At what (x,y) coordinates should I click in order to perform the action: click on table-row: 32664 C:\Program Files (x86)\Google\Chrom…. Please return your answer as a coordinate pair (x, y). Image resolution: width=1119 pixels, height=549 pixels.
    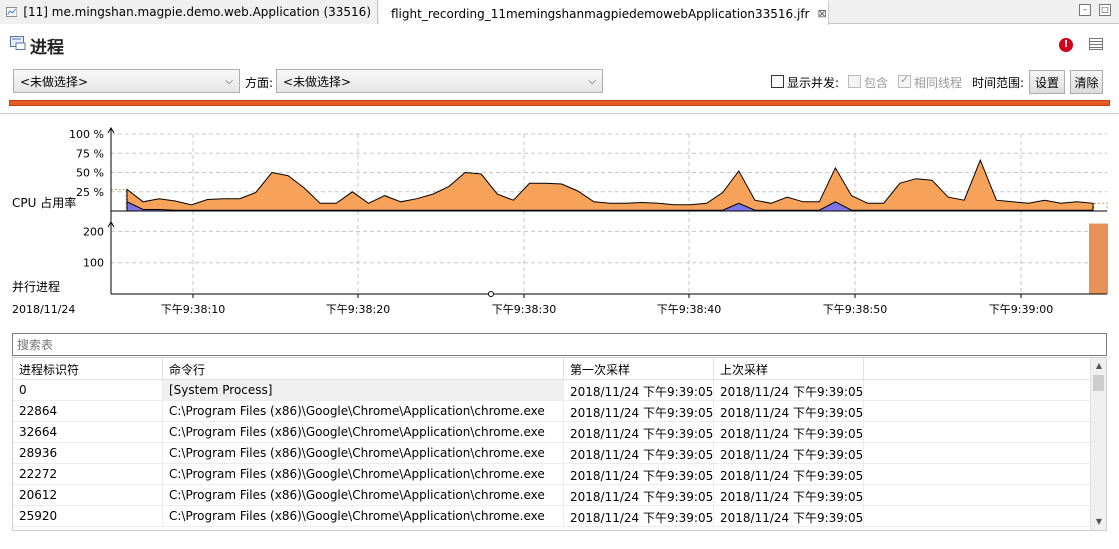
    Looking at the image, I should click on (552, 432).